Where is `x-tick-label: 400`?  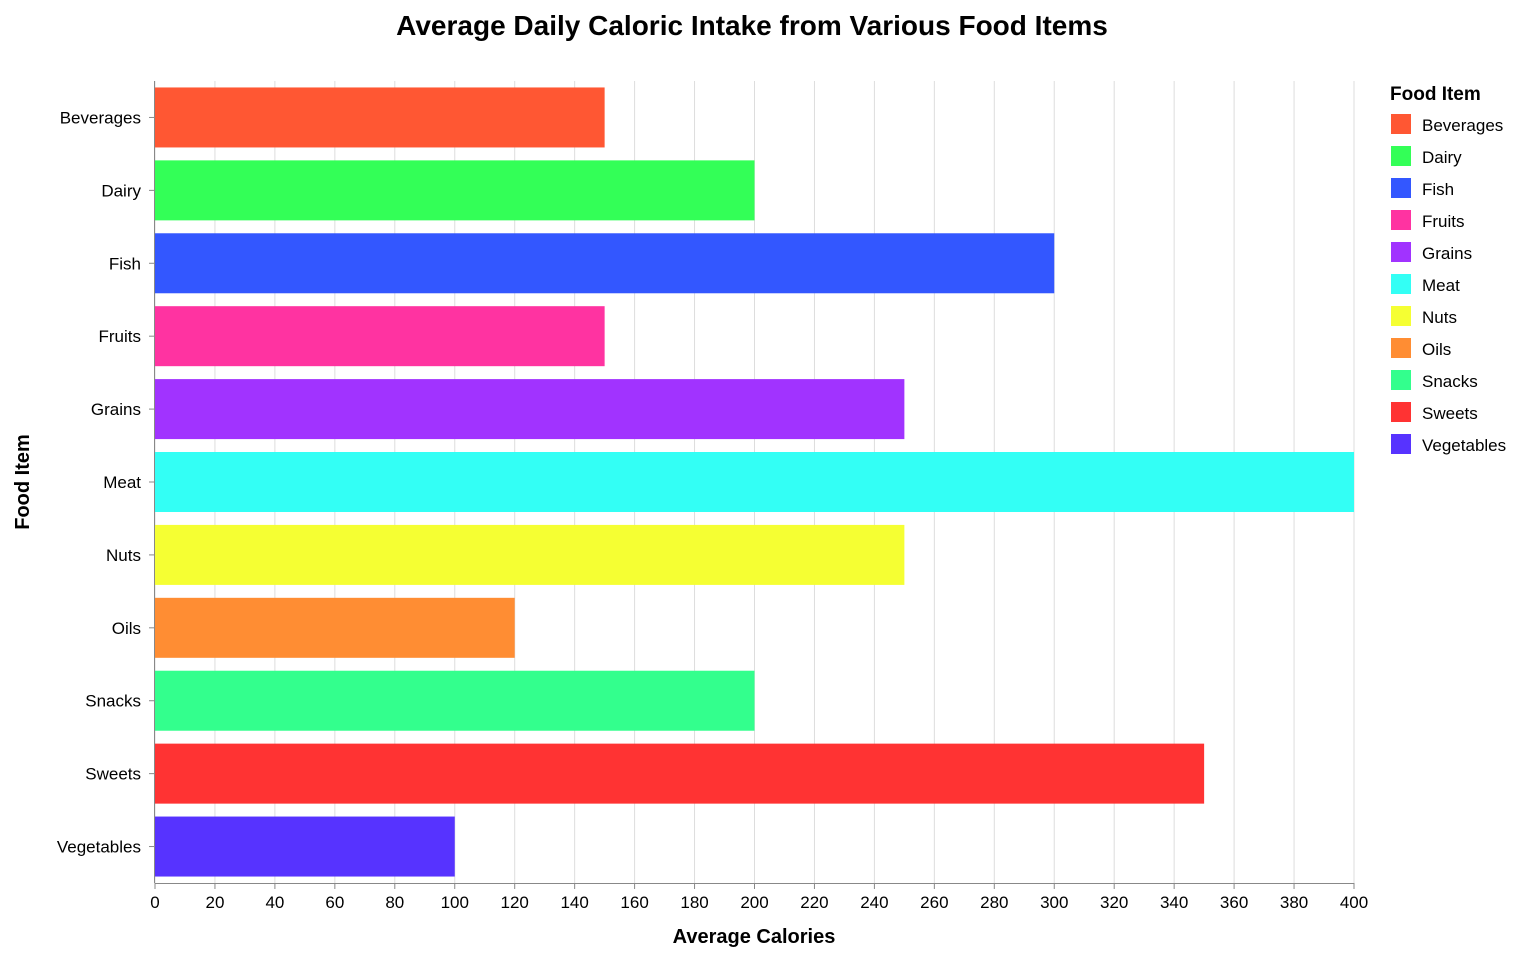
x-tick-label: 400 is located at coordinates (1354, 902).